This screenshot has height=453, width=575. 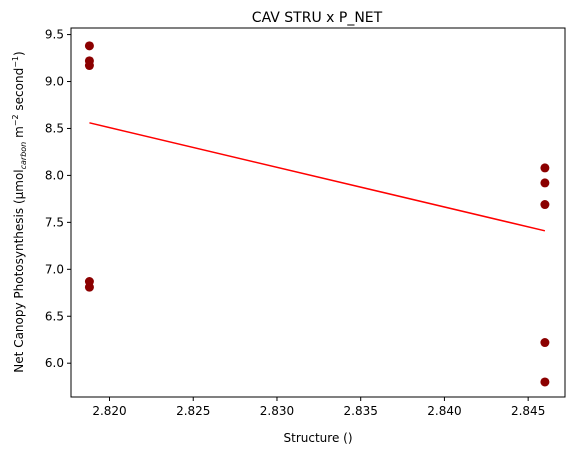 What do you see at coordinates (193, 411) in the screenshot?
I see `x-tick-label: 2.825` at bounding box center [193, 411].